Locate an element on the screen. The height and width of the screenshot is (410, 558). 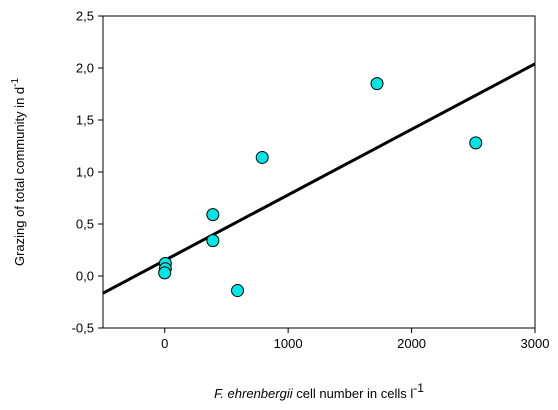
x-tick-label: 3000 is located at coordinates (535, 343).